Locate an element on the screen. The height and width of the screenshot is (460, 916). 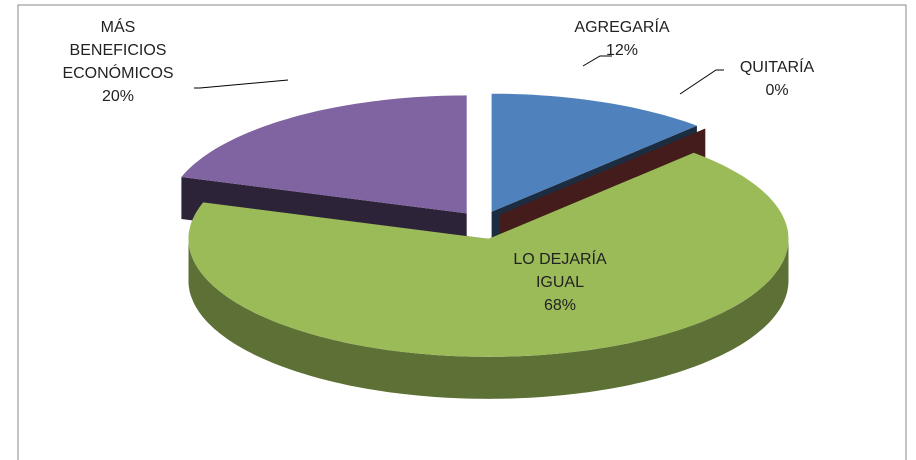
value-label: 68% is located at coordinates (560, 305).